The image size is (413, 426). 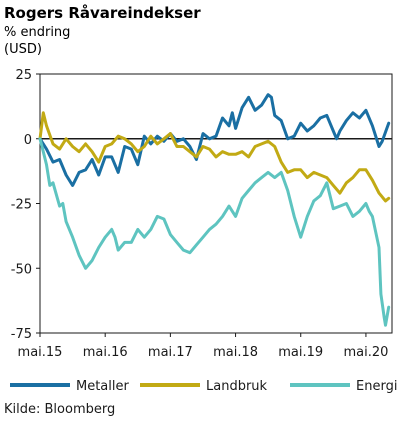 I want to click on y-tick-label: -50, so click(x=21, y=269).